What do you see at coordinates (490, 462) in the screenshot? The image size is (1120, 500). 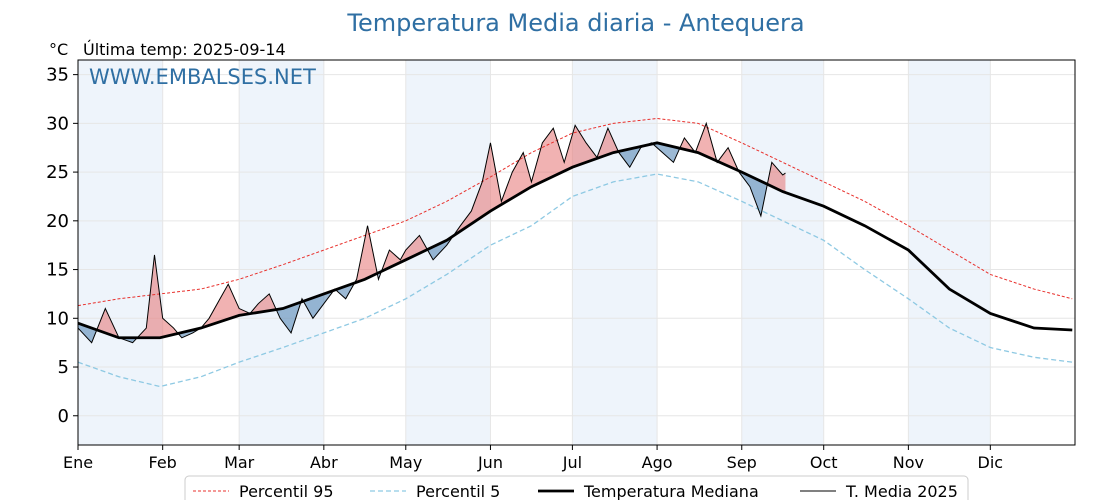 I see `x-tick-label-jun: Jun` at bounding box center [490, 462].